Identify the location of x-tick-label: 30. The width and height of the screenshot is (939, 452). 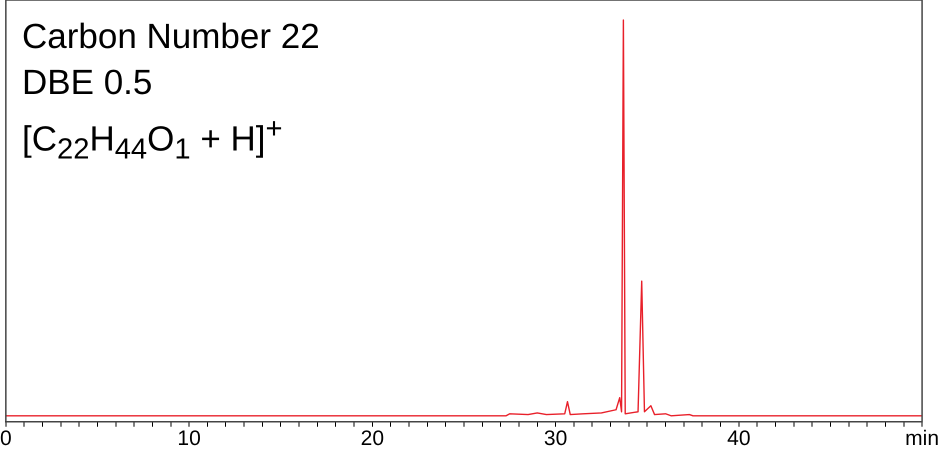
(556, 438).